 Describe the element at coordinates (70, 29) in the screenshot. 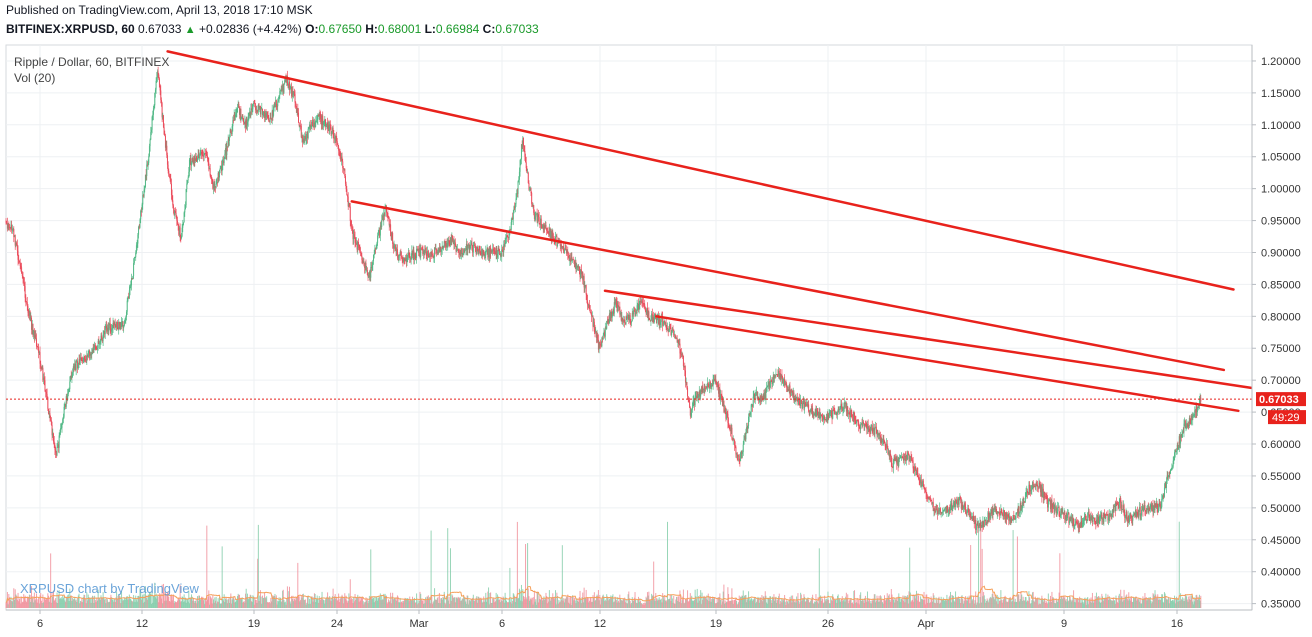

I see `symbol-name: BITFINEX:XRPUSD, 60` at that location.